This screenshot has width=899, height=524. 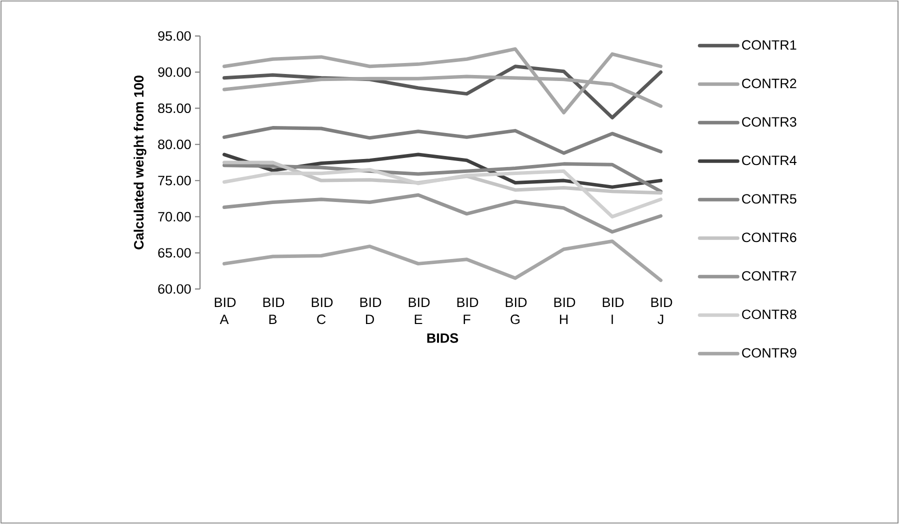 What do you see at coordinates (442, 338) in the screenshot?
I see `x-axis-title: BIDS` at bounding box center [442, 338].